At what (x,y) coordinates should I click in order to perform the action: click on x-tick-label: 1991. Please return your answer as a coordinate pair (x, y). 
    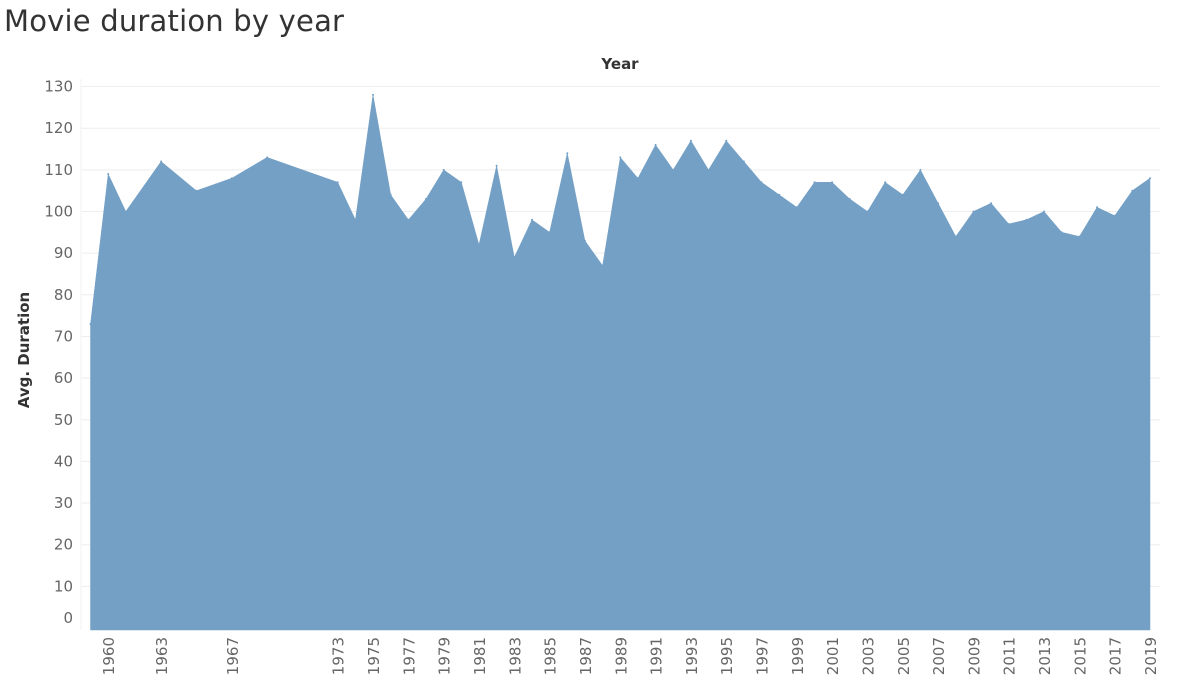
    Looking at the image, I should click on (657, 656).